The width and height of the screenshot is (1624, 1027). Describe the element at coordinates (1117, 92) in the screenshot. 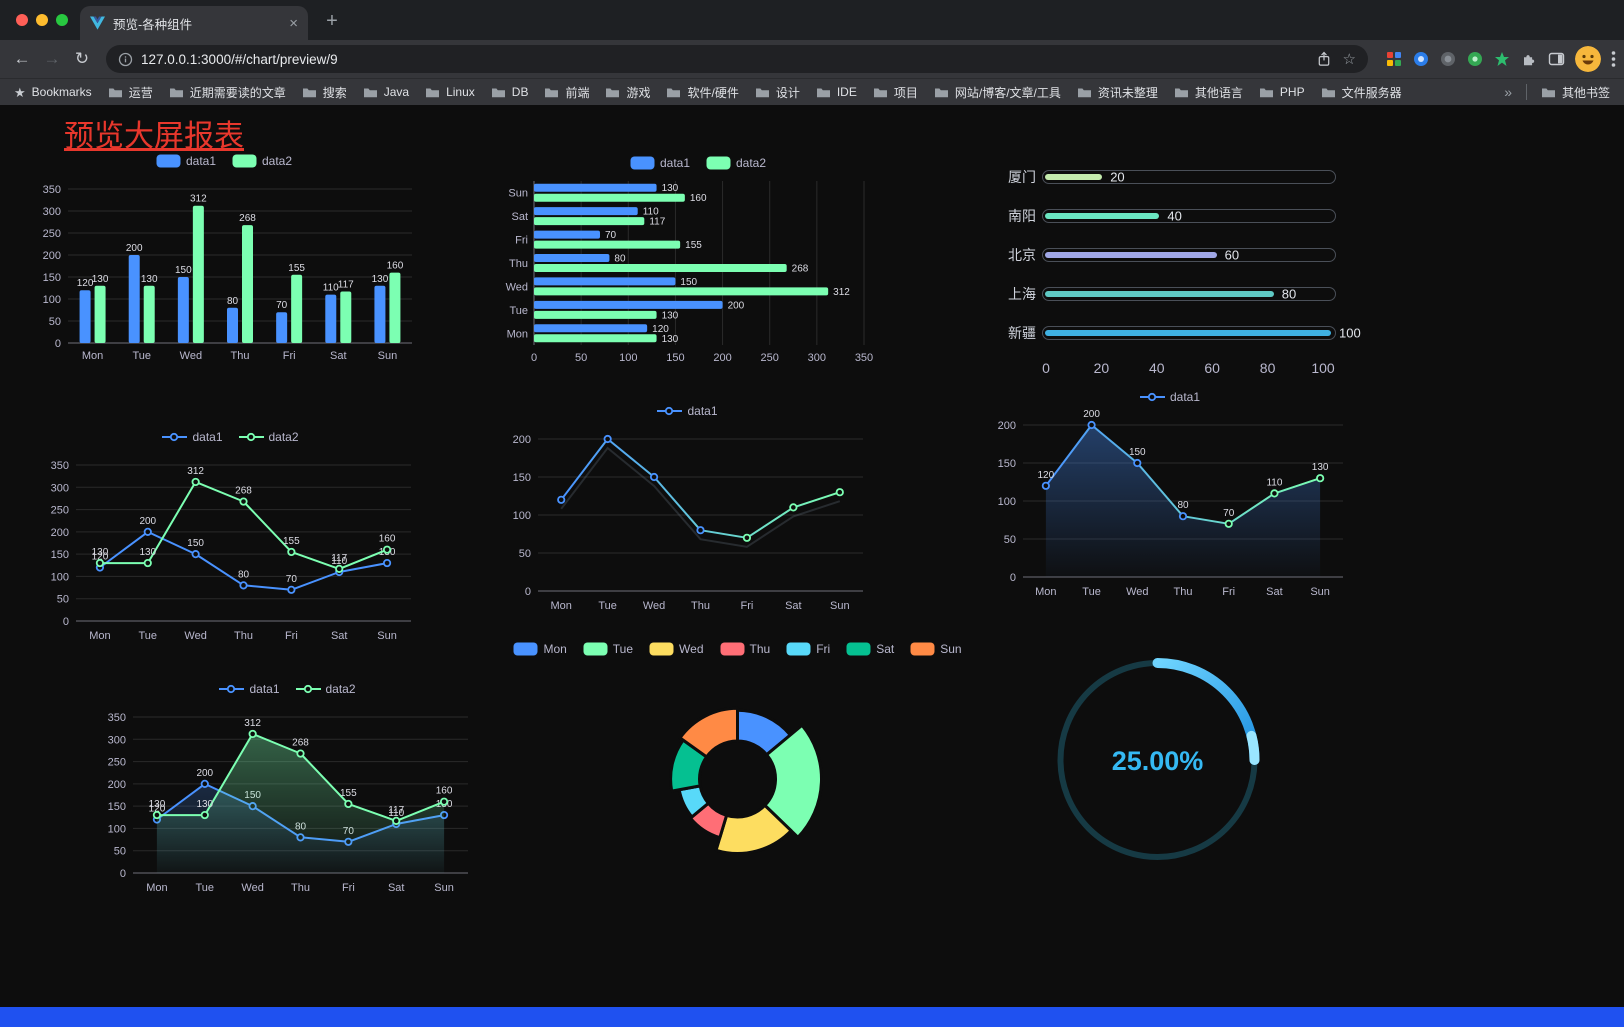

I see `bookmark-folder: 资讯未整理` at that location.